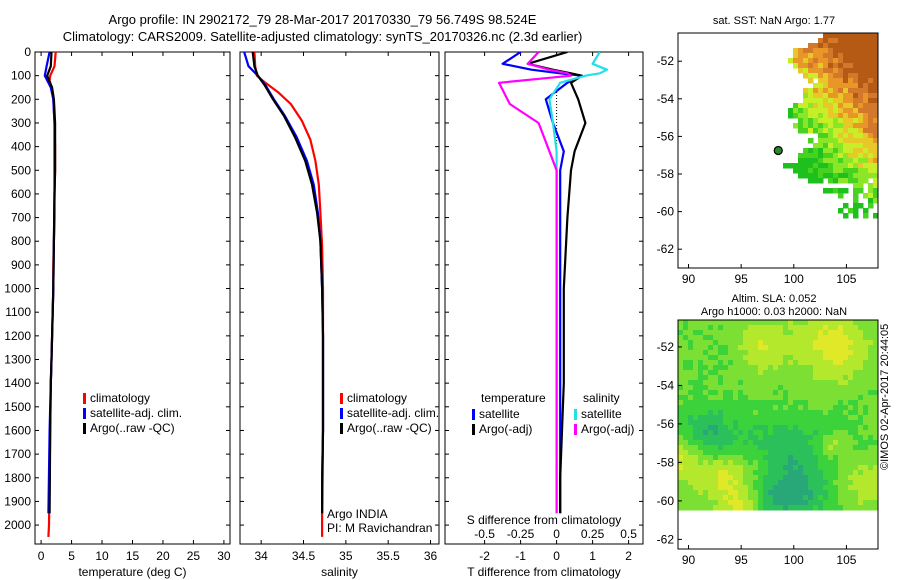 The width and height of the screenshot is (900, 580). Describe the element at coordinates (689, 279) in the screenshot. I see `x-tick-label: 90` at that location.